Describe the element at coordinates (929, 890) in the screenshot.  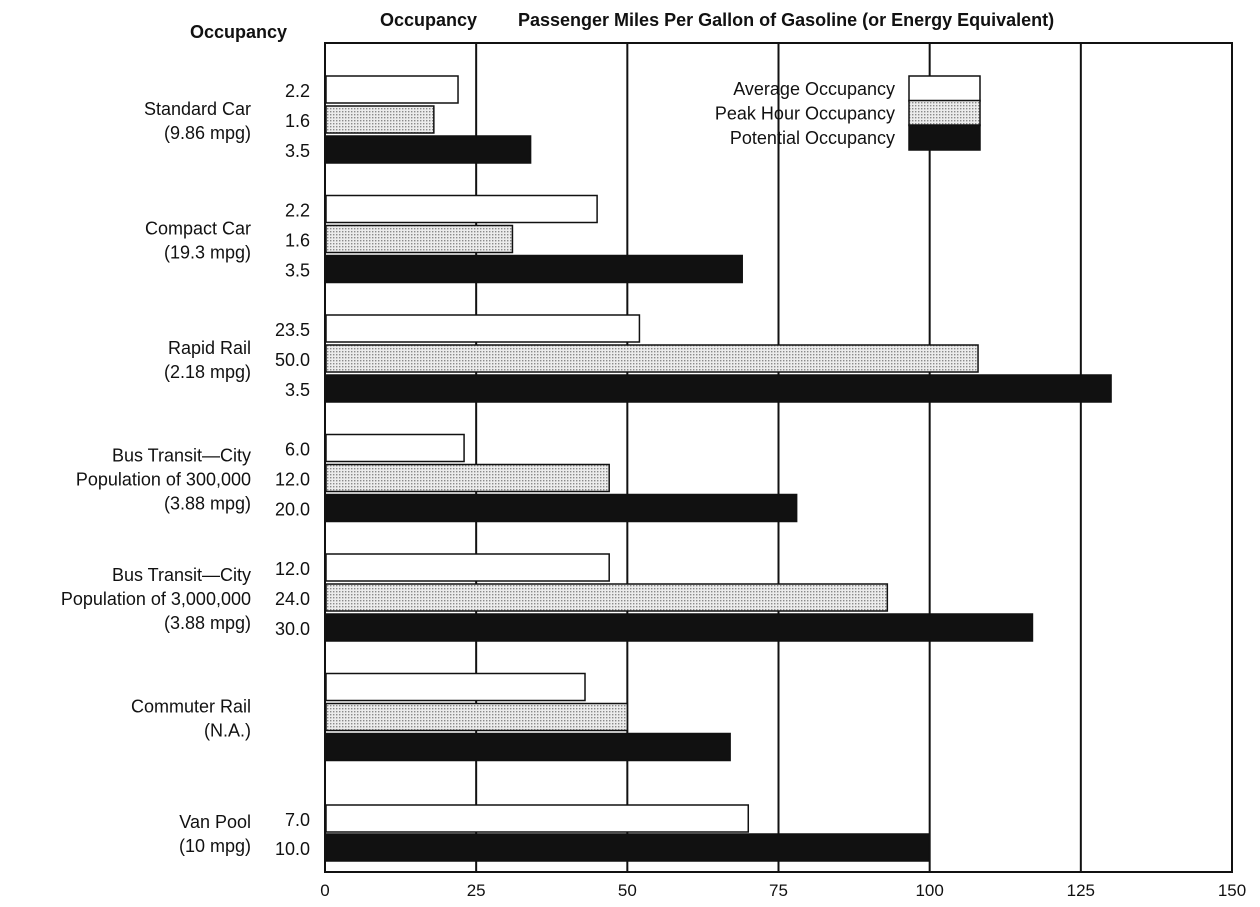
I see `x-tick-label: 100` at that location.